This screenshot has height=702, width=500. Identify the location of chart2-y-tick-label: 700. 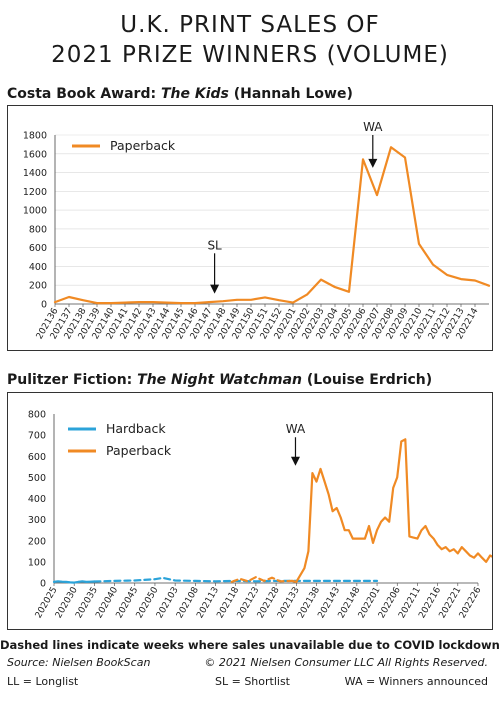
(37, 436).